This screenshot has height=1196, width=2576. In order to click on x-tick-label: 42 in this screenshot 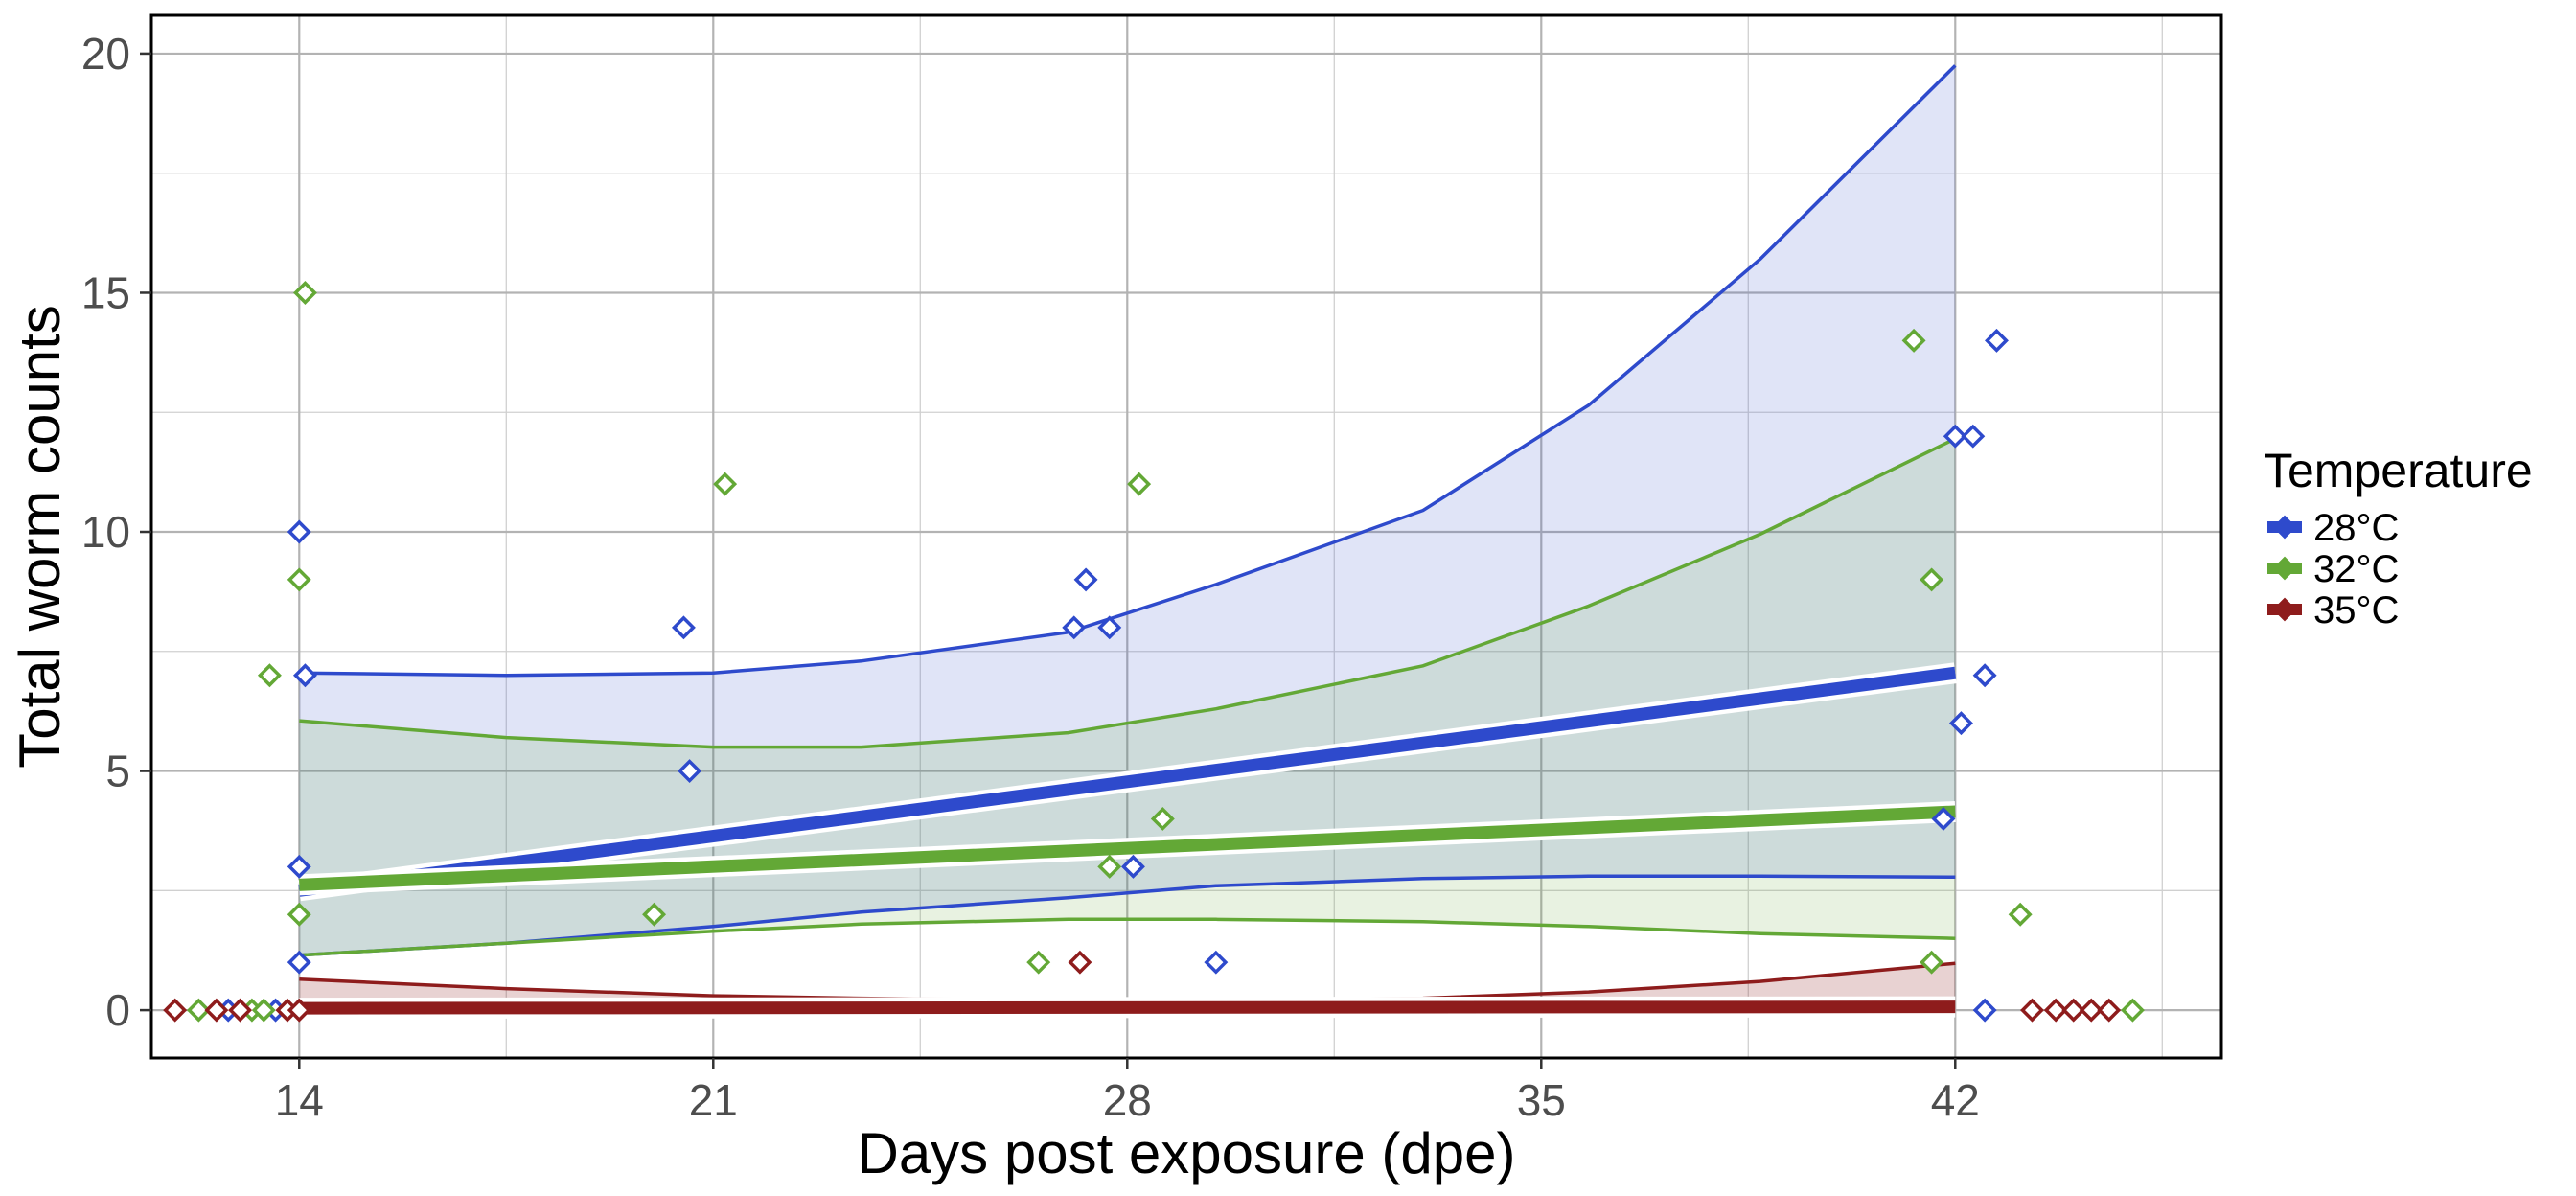, I will do `click(1955, 1100)`.